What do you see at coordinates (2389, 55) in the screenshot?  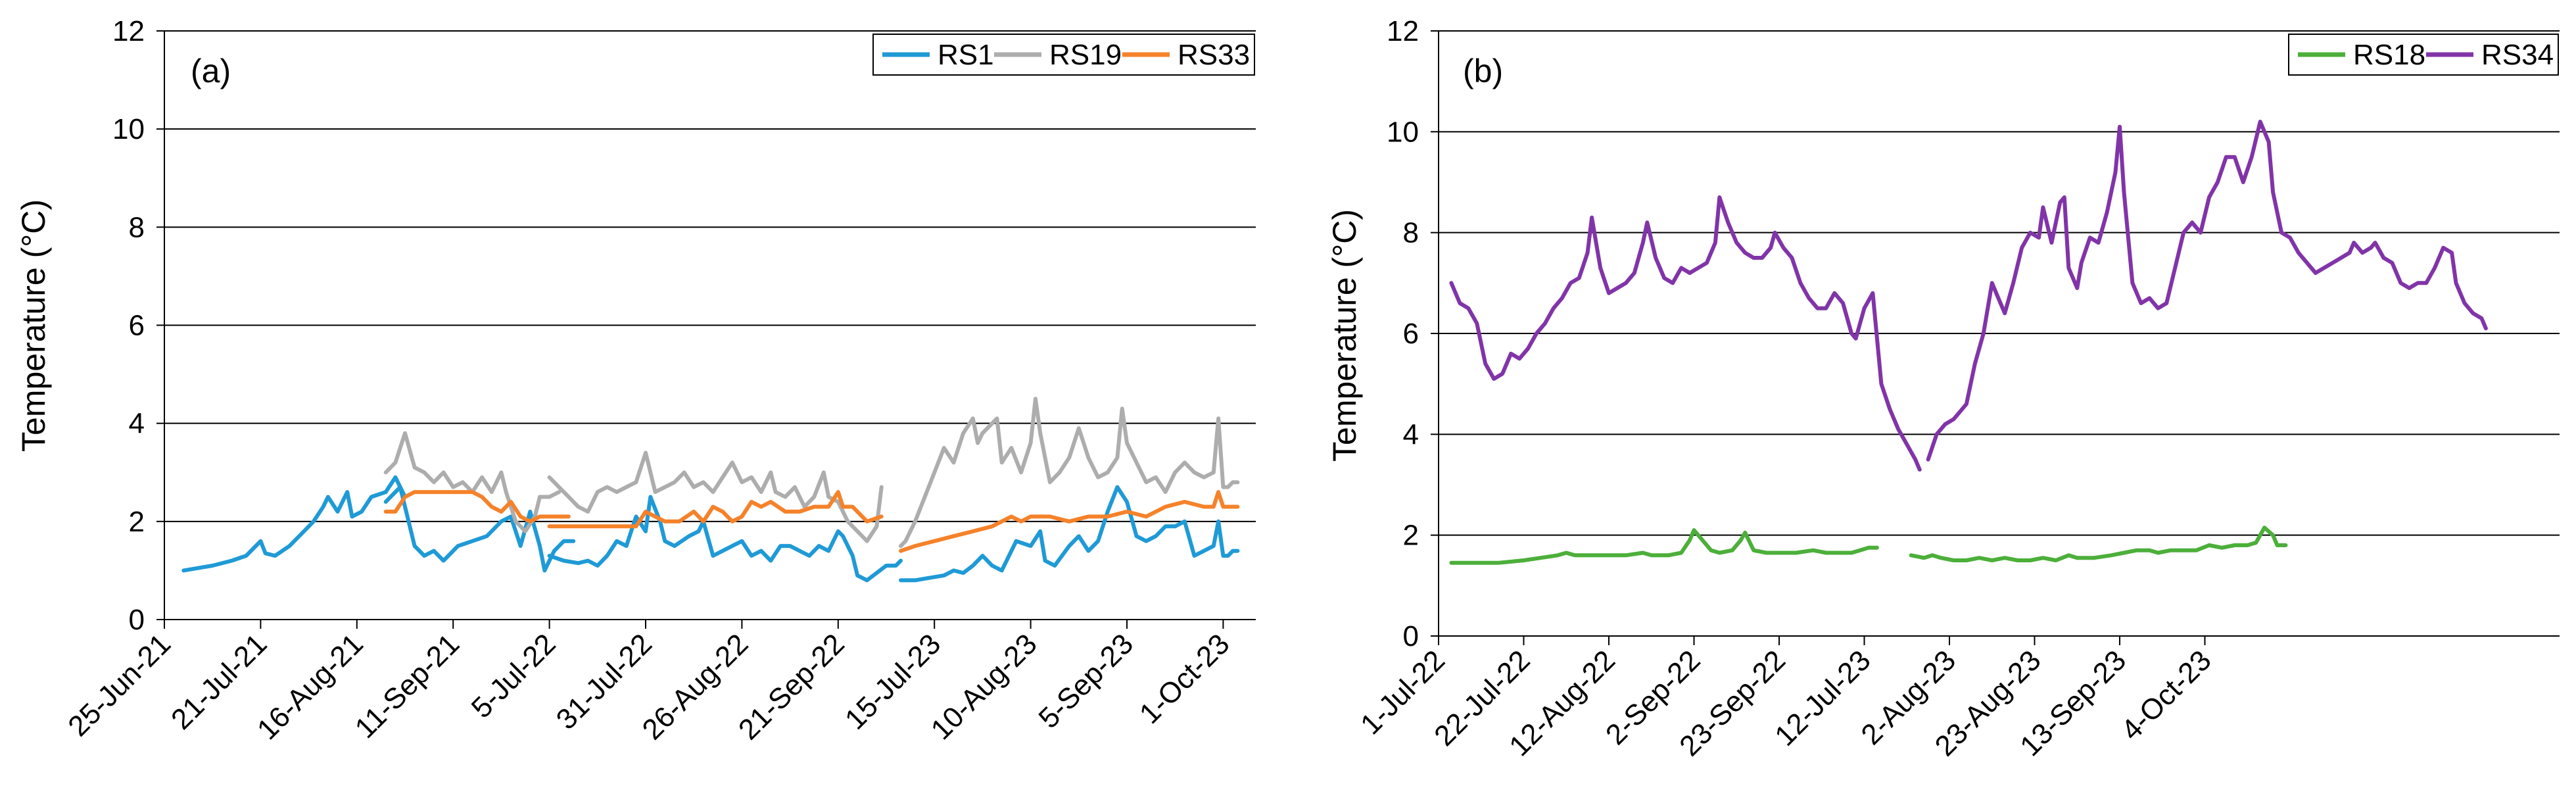 I see `legend-label-rs18: RS18` at bounding box center [2389, 55].